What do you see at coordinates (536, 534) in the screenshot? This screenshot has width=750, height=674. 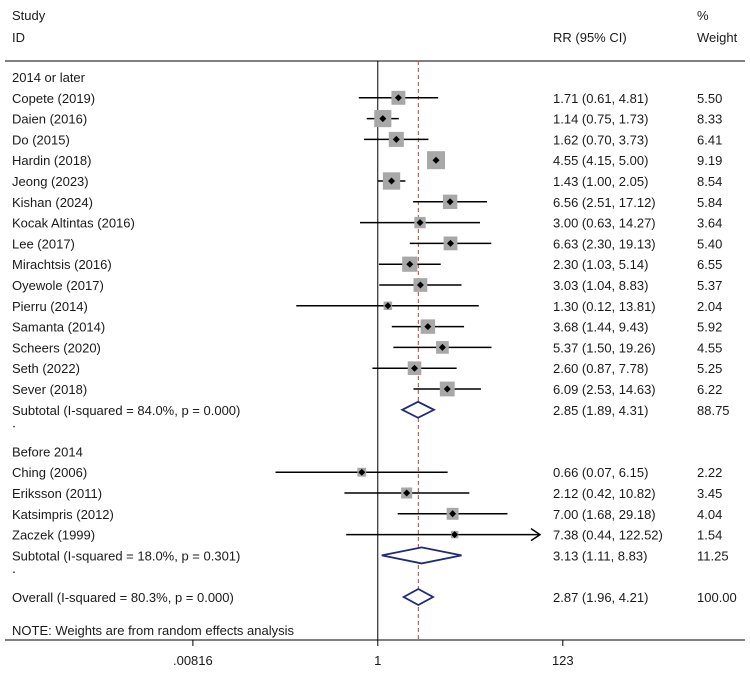 I see `study-1-3-ci-arrow` at bounding box center [536, 534].